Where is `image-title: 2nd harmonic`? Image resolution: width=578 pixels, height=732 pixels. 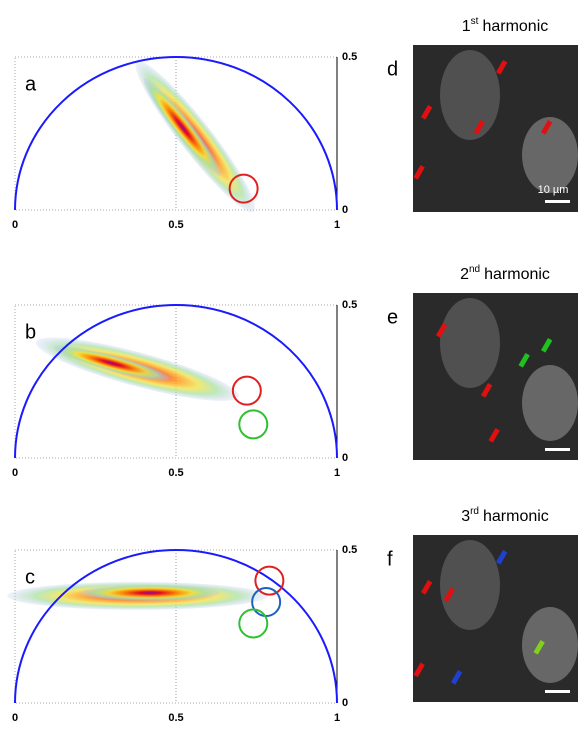
image-title: 2nd harmonic is located at coordinates (505, 274).